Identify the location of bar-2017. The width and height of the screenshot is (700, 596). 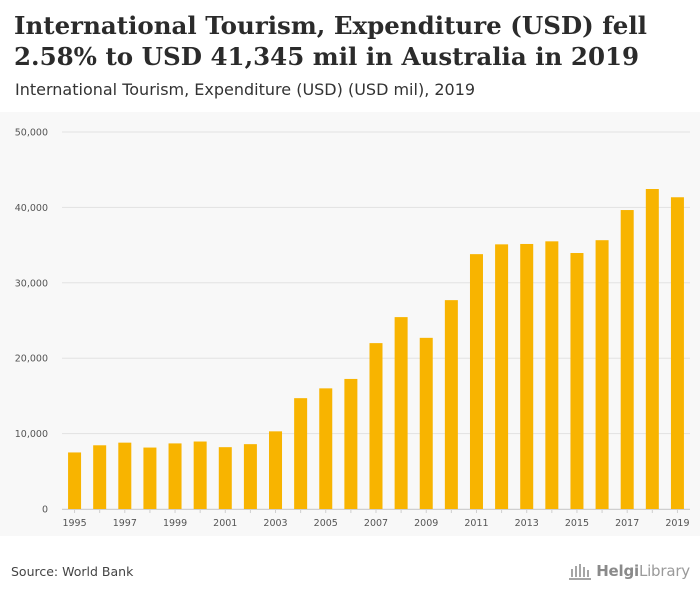
(627, 359).